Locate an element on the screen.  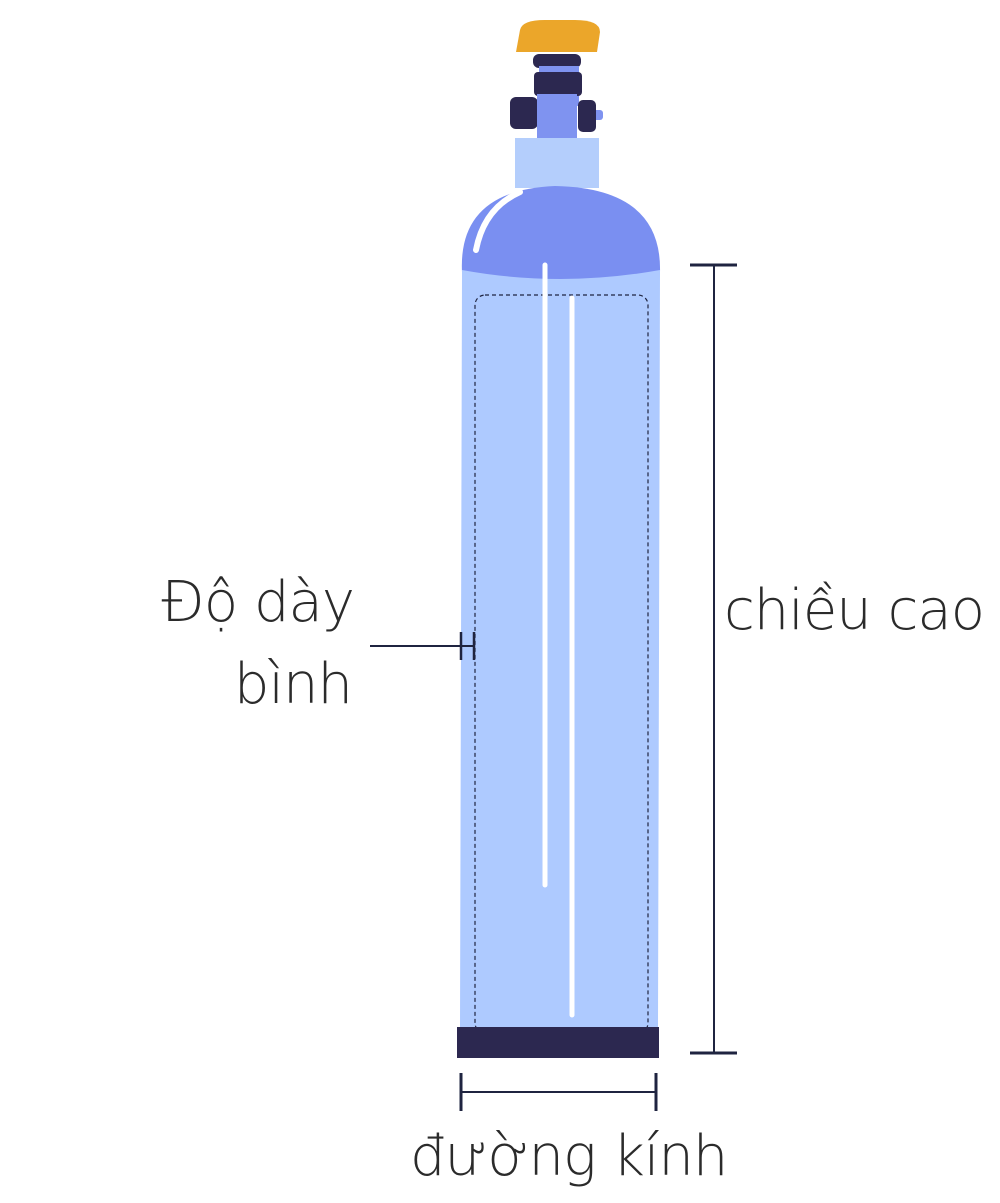
valve-body is located at coordinates (557, 116).